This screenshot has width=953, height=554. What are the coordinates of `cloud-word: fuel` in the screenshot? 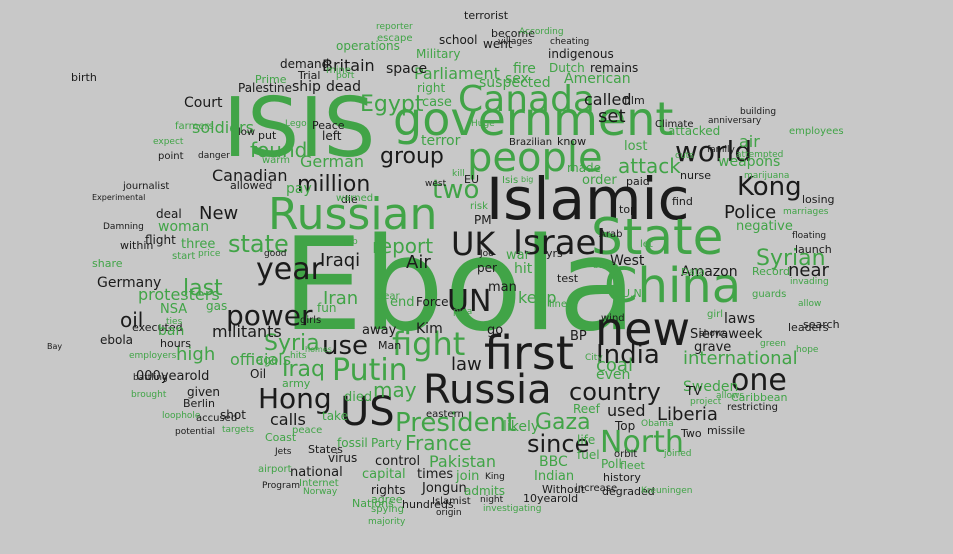 It's located at (588, 455).